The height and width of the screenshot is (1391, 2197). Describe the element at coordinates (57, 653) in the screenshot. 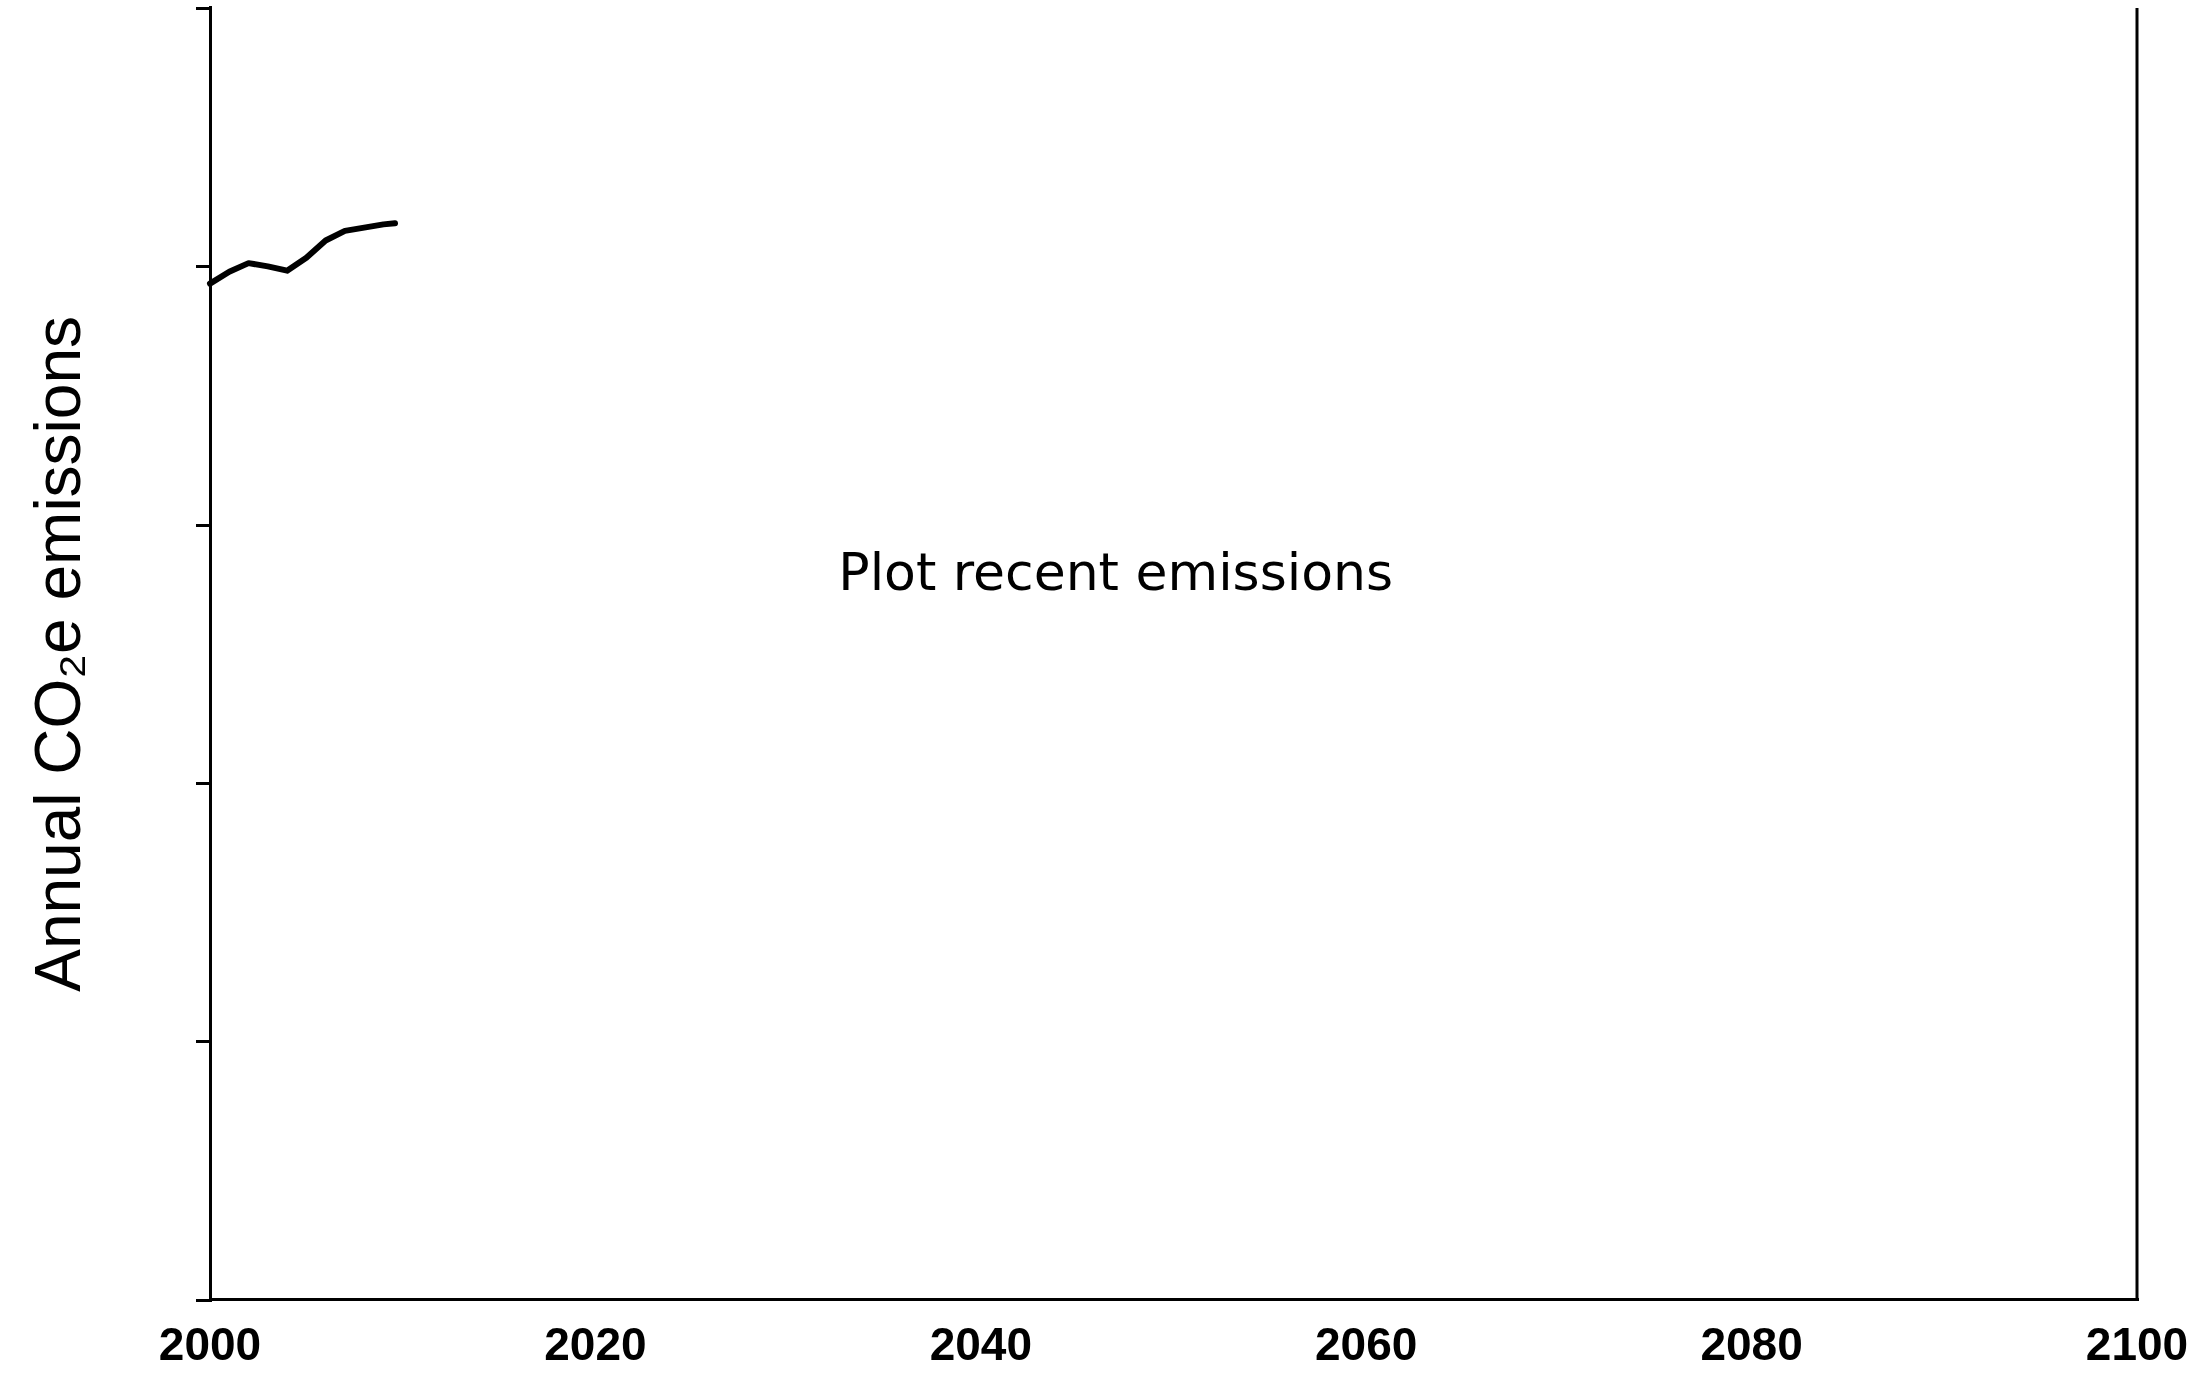

I see `y-axis-title: Annual CO₂e emissions` at that location.